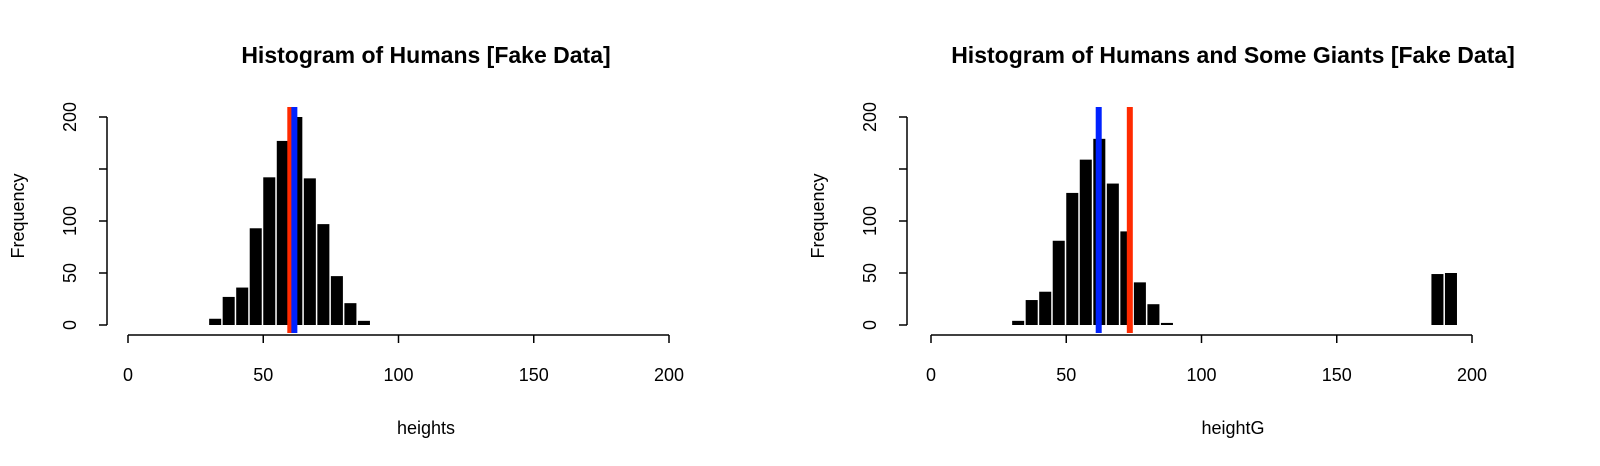  What do you see at coordinates (426, 428) in the screenshot?
I see `x-axis-label: heights` at bounding box center [426, 428].